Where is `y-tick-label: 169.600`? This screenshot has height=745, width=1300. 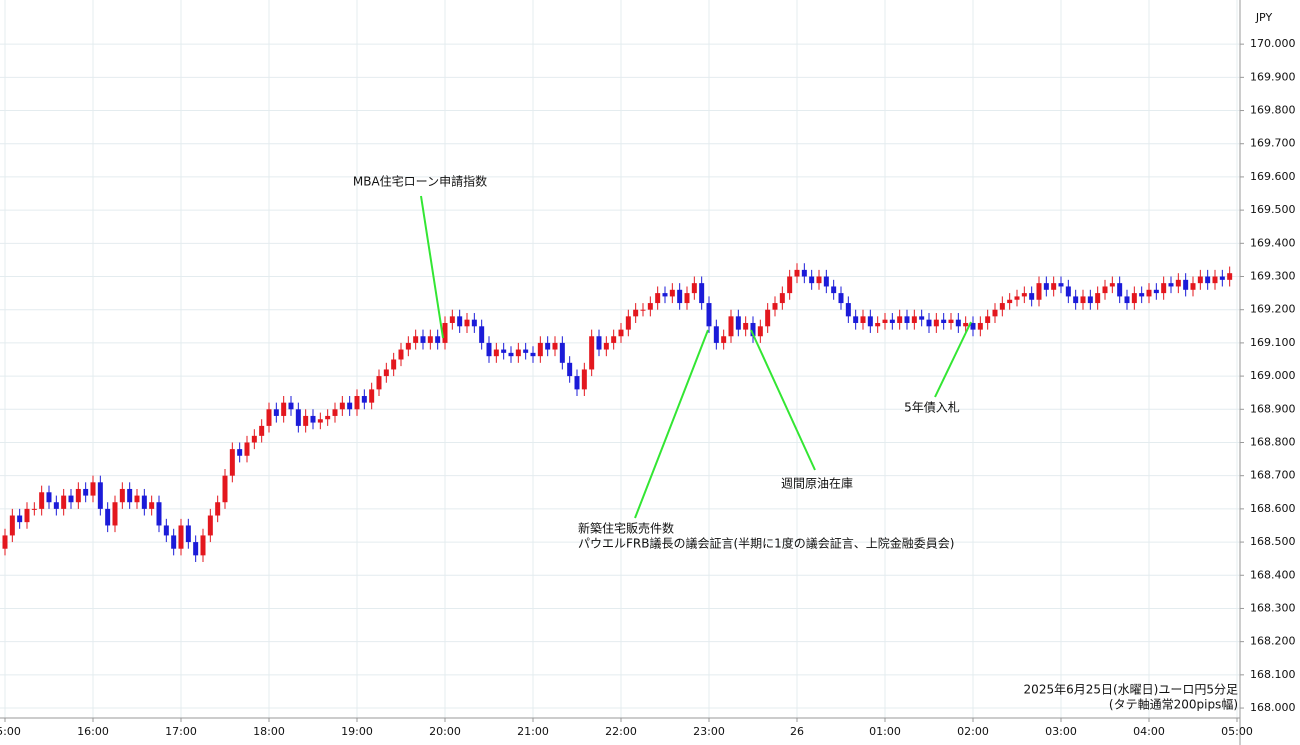 y-tick-label: 169.600 is located at coordinates (1273, 176).